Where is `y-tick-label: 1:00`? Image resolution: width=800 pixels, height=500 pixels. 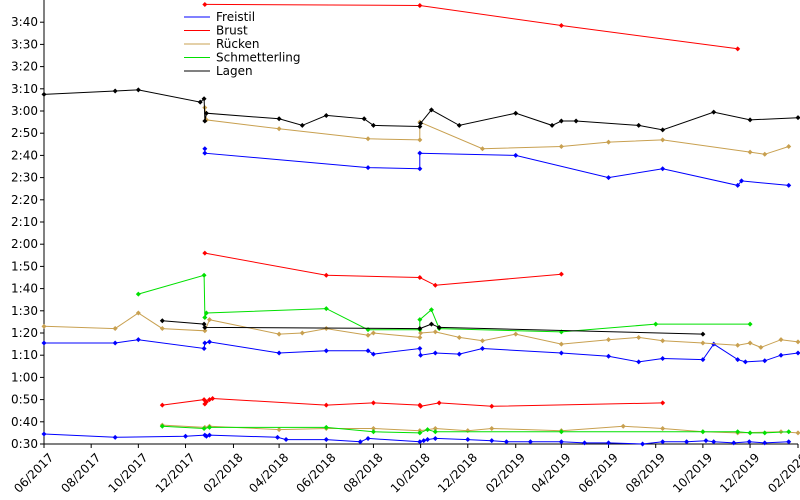 y-tick-label: 1:00 is located at coordinates (24, 377).